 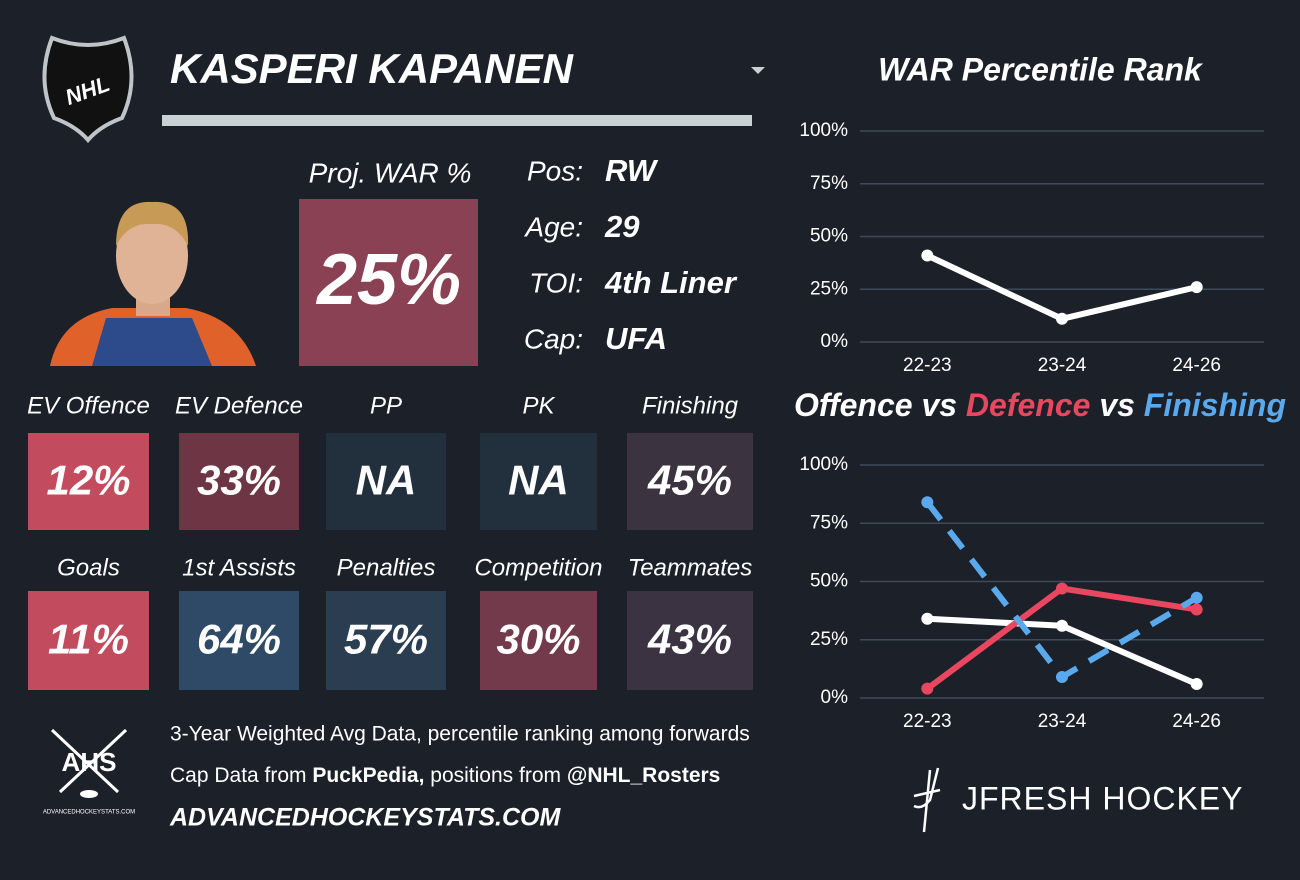 I want to click on bio-value: RW, so click(x=632, y=170).